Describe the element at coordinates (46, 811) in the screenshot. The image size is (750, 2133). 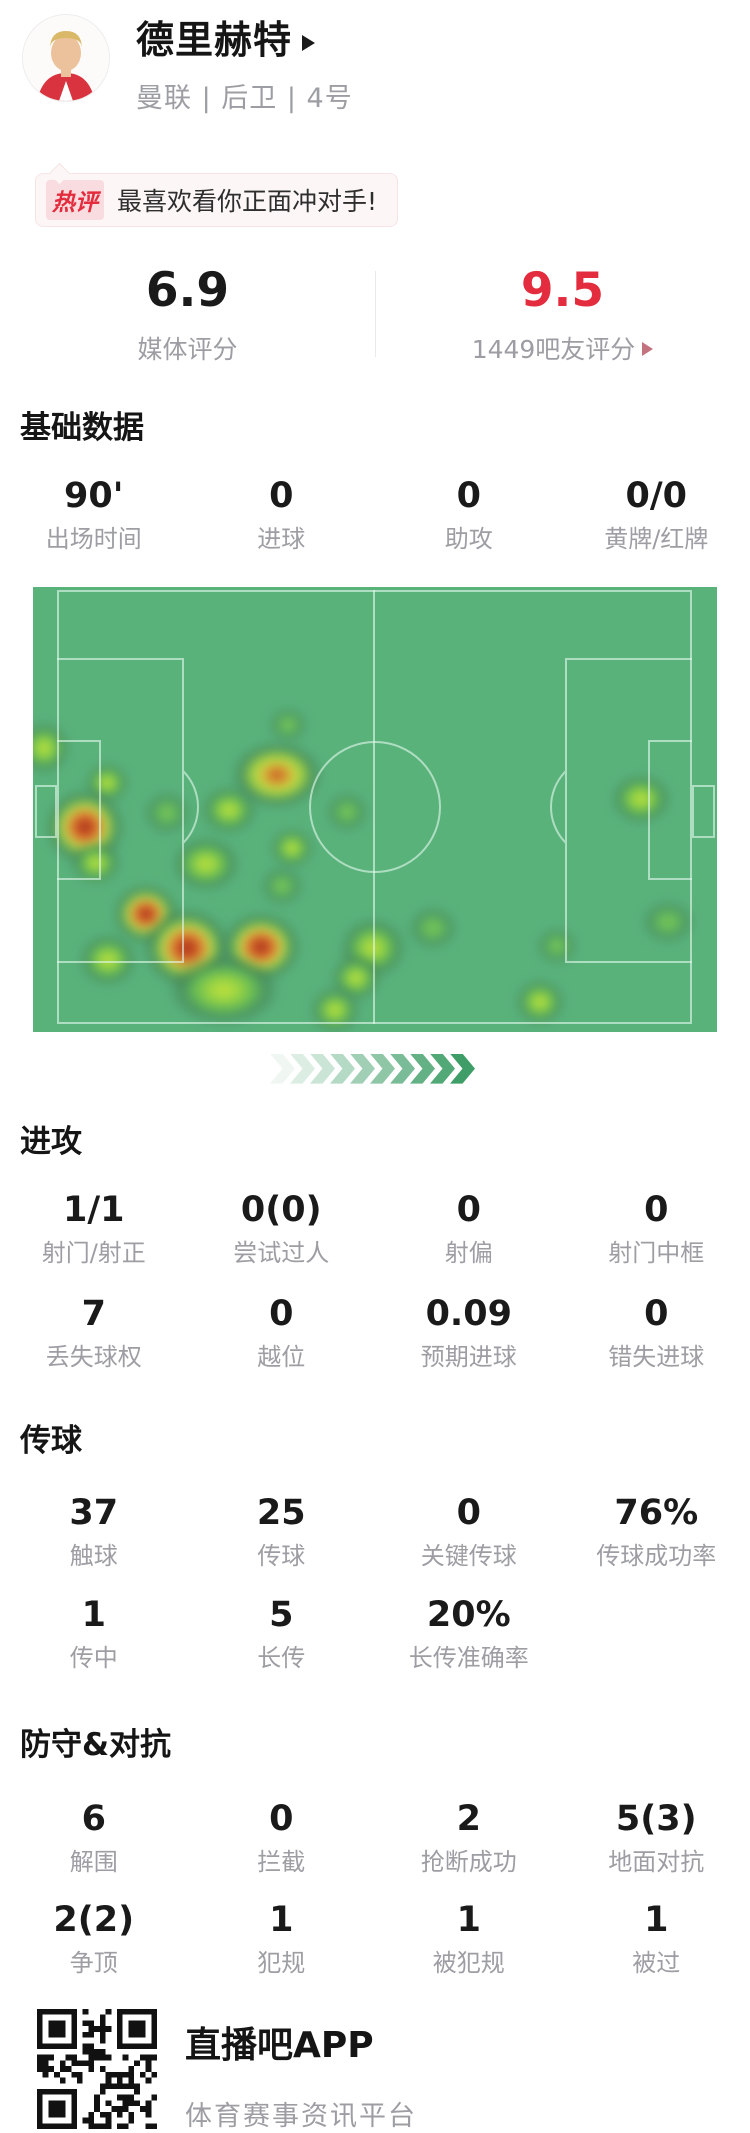
I see `pitch-goal-left` at that location.